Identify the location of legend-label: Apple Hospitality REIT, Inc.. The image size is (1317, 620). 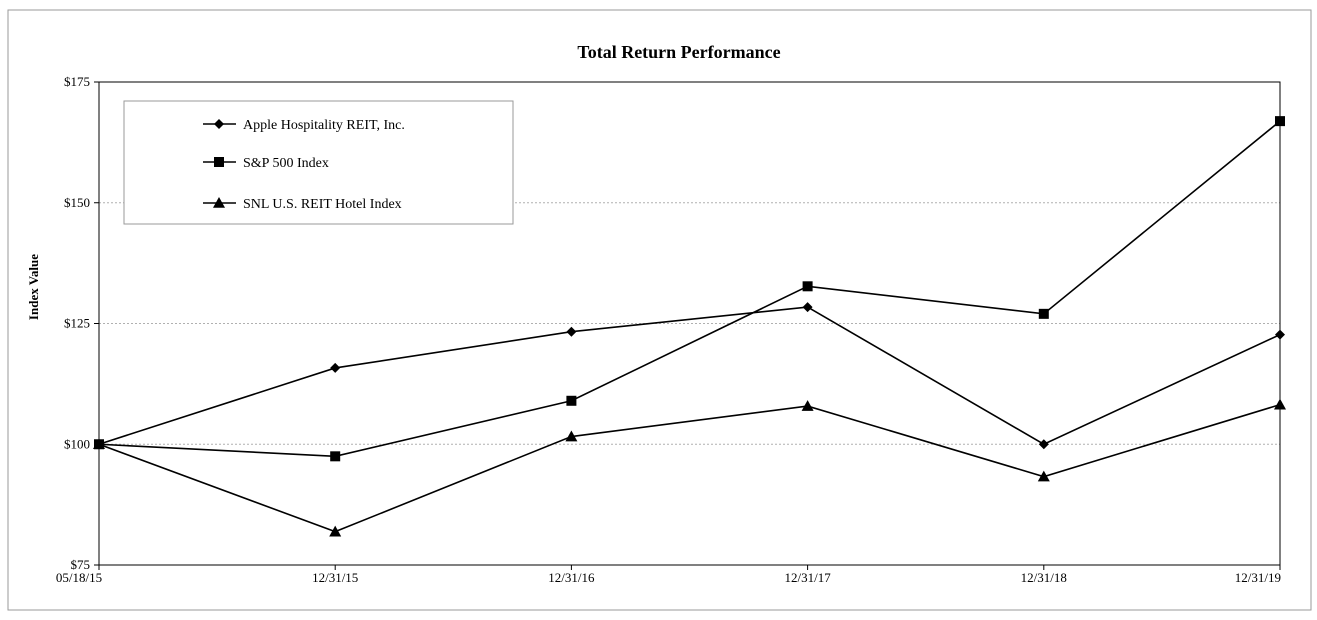
(324, 125).